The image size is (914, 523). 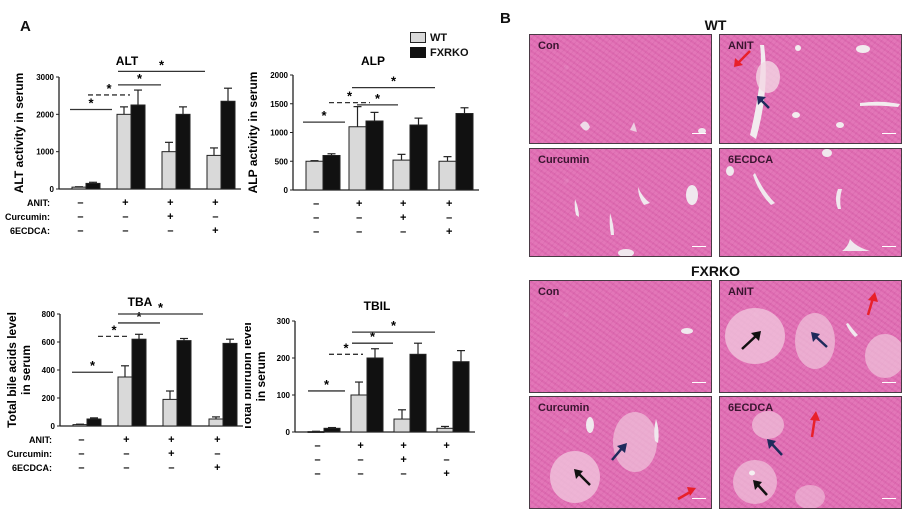 I want to click on chart-legend: WT FXRKO, so click(x=439, y=45).